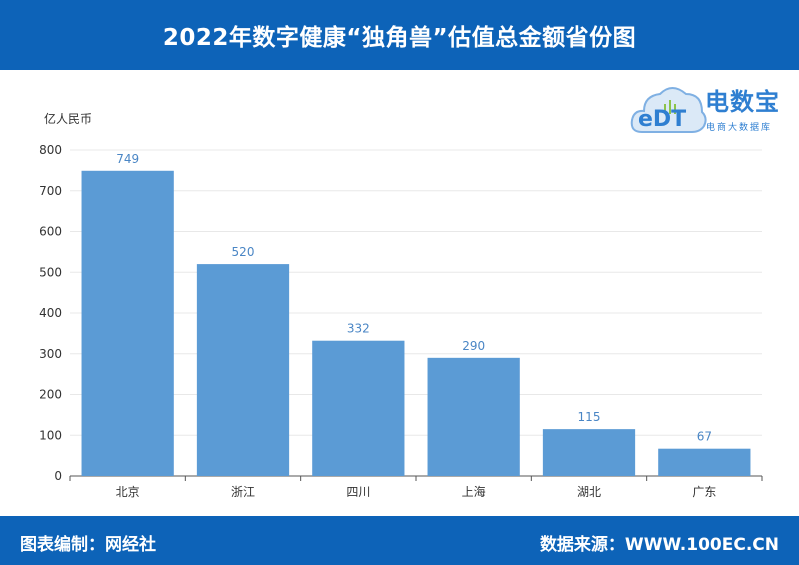 Image resolution: width=799 pixels, height=565 pixels. I want to click on logo: eDT 电数宝 电商大数据库, so click(713, 108).